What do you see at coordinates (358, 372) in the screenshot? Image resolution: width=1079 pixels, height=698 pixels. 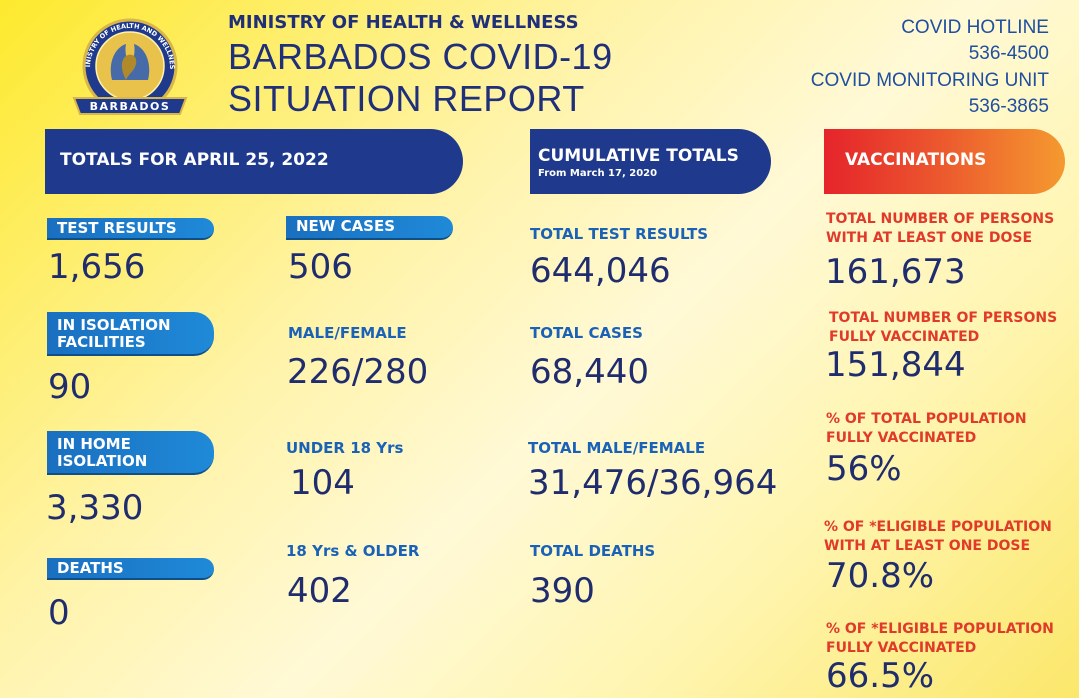 I see `male-female-value: 226/280` at bounding box center [358, 372].